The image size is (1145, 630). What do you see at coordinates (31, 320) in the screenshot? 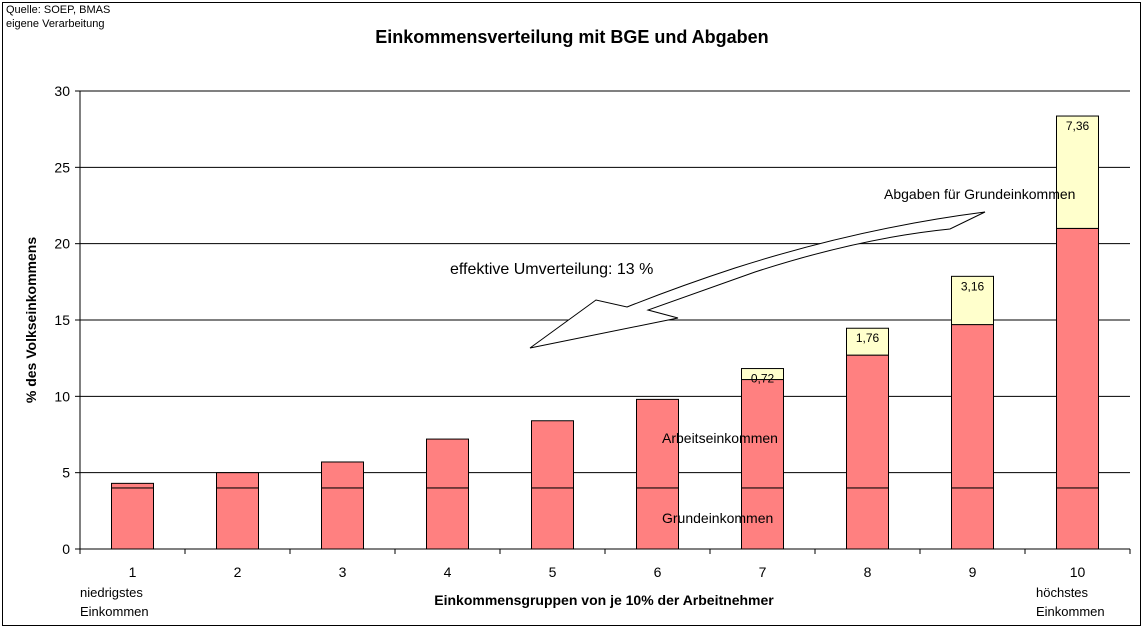
I see `y-axis-label: % des Volkseinkommens` at bounding box center [31, 320].